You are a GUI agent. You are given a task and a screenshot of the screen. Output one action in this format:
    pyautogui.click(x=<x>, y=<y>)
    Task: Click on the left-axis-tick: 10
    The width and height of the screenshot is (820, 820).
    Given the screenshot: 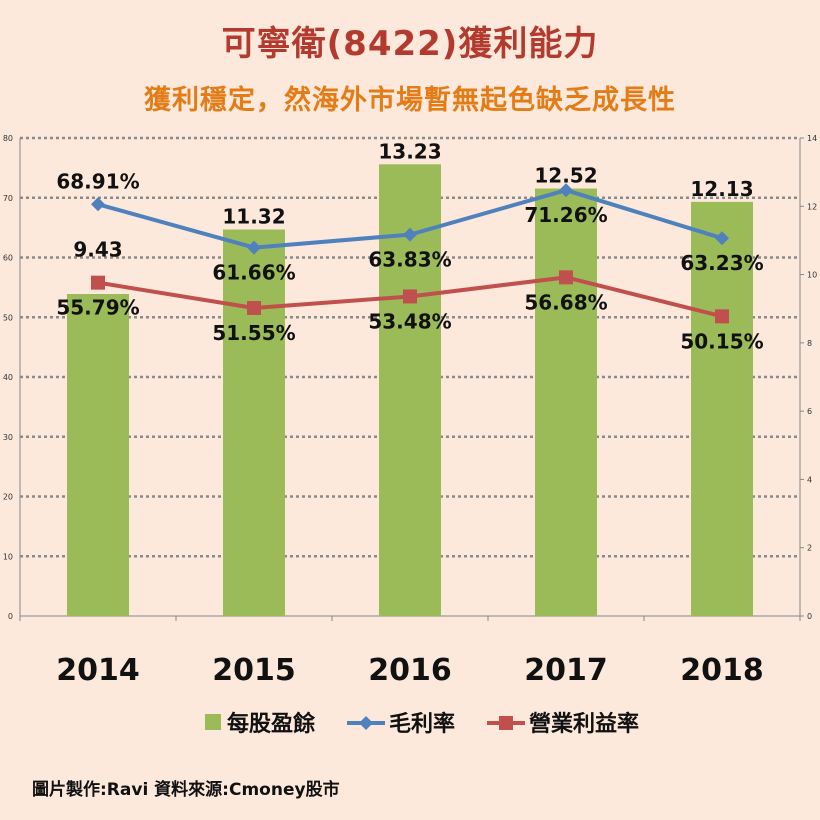 What is the action you would take?
    pyautogui.click(x=8, y=556)
    